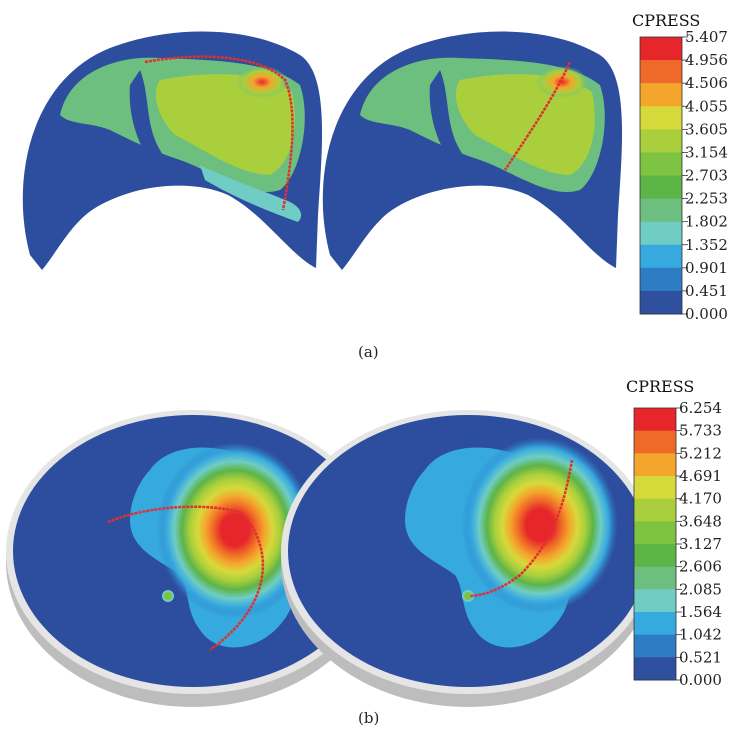 This screenshot has width=734, height=732. Describe the element at coordinates (700, 499) in the screenshot. I see `legend-b-tick-label: 4.170` at that location.